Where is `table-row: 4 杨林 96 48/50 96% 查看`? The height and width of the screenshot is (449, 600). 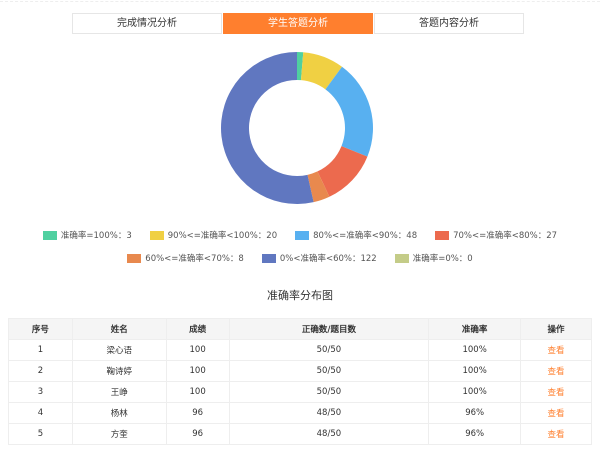
table-row: 4 杨林 96 48/50 96% 查看 is located at coordinates (300, 413).